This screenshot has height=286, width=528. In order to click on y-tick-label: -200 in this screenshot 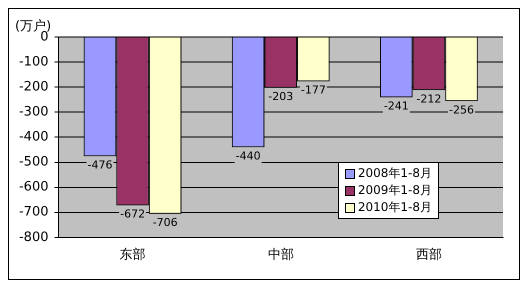, I will do `click(33, 86)`.